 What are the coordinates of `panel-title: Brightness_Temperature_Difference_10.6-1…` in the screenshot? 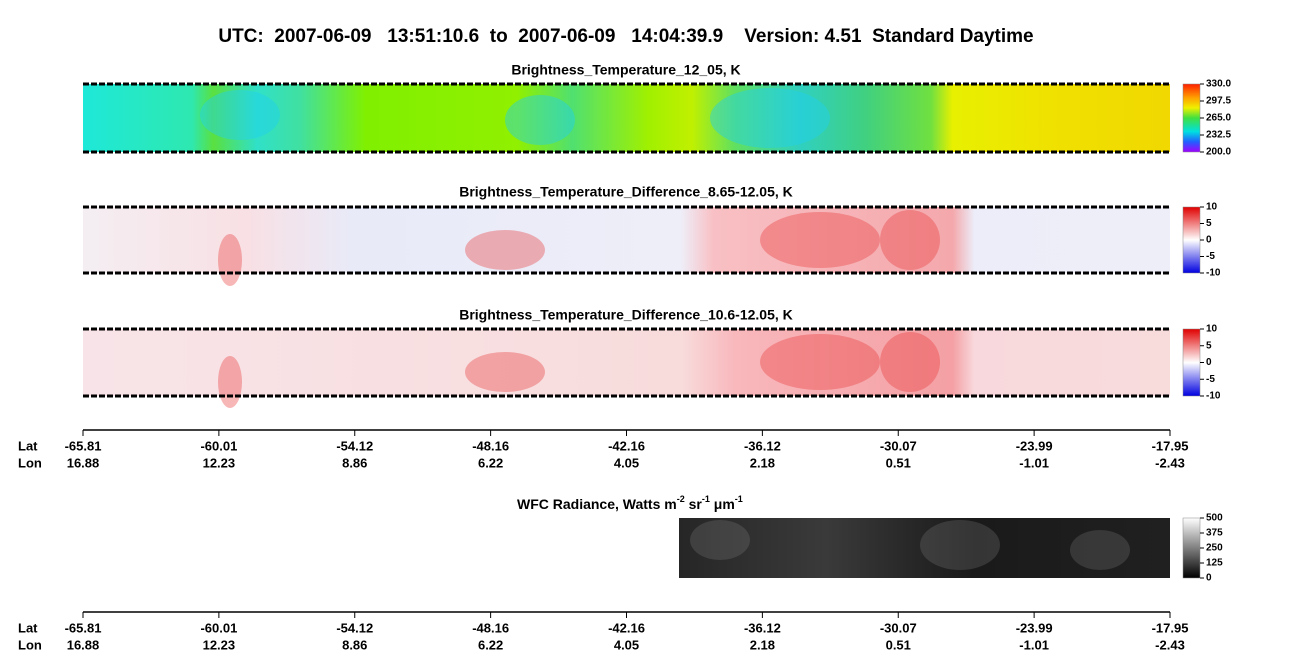 It's located at (626, 315).